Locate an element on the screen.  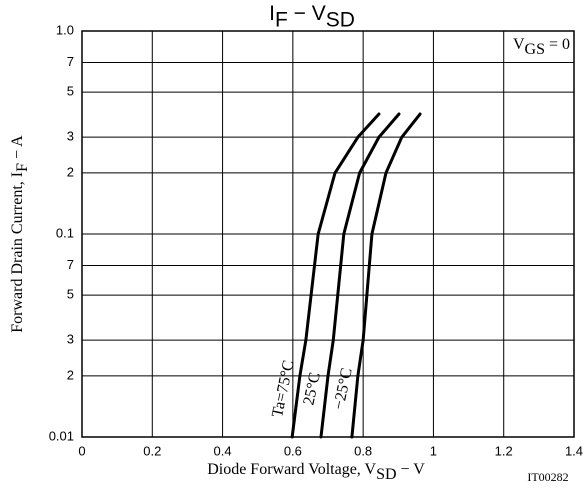
x-tick-label: 1.4 is located at coordinates (574, 450).